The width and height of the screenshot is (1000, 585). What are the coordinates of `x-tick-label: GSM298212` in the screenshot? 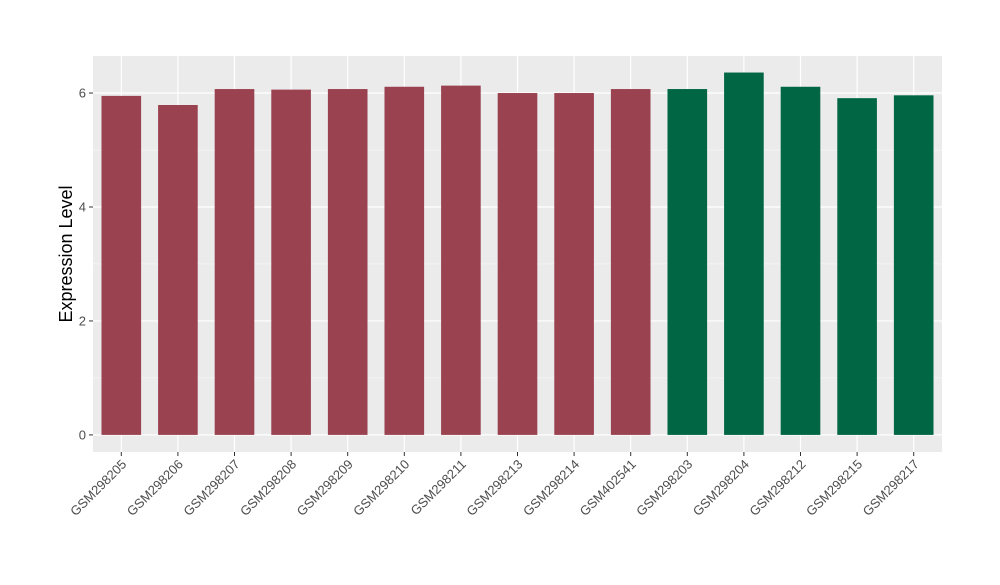 It's located at (777, 488).